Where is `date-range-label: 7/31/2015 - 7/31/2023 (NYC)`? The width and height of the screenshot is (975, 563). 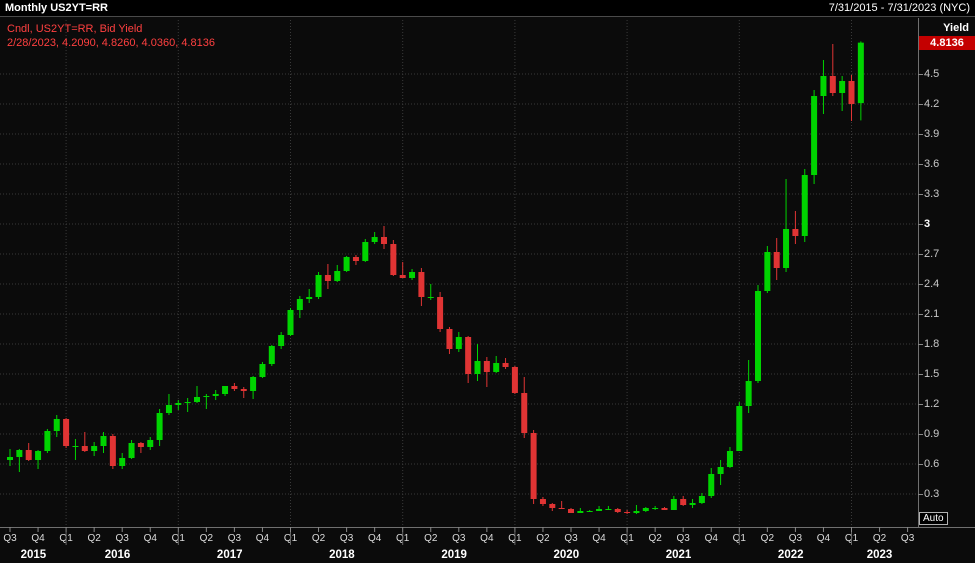
date-range-label: 7/31/2015 - 7/31/2023 (NYC) is located at coordinates (899, 8).